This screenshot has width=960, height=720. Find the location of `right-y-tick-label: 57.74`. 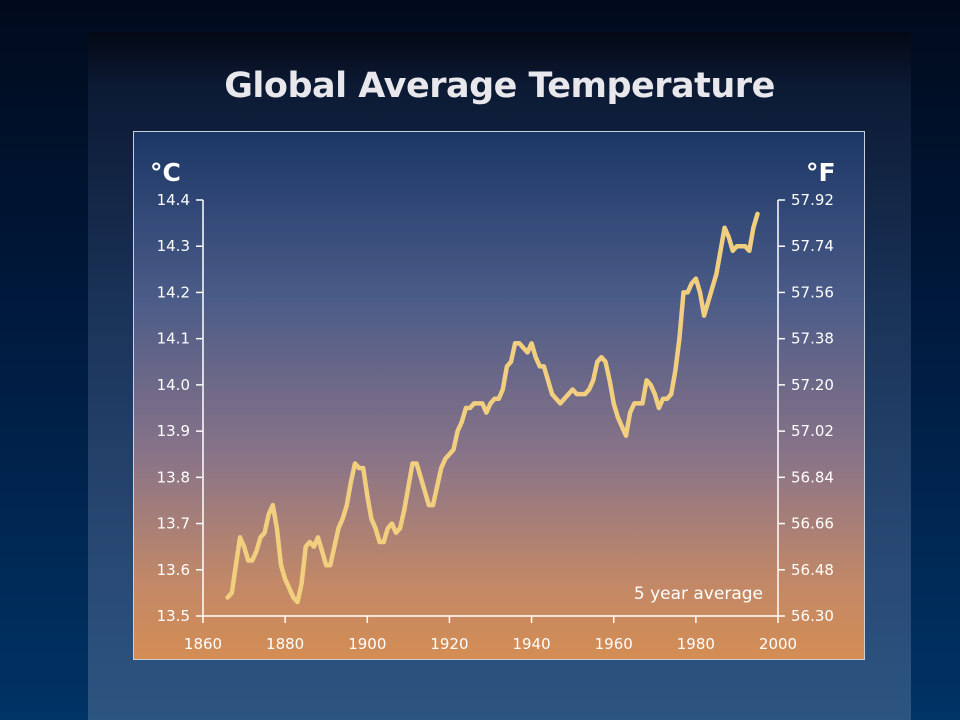

right-y-tick-label: 57.74 is located at coordinates (812, 246).